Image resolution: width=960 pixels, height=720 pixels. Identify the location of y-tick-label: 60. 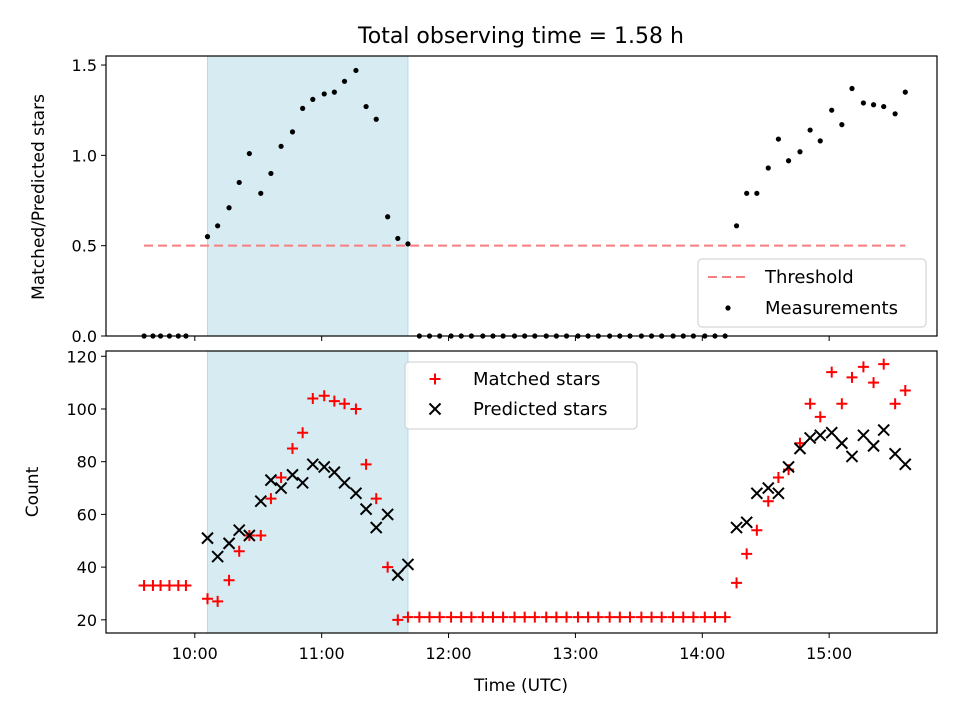
(87, 514).